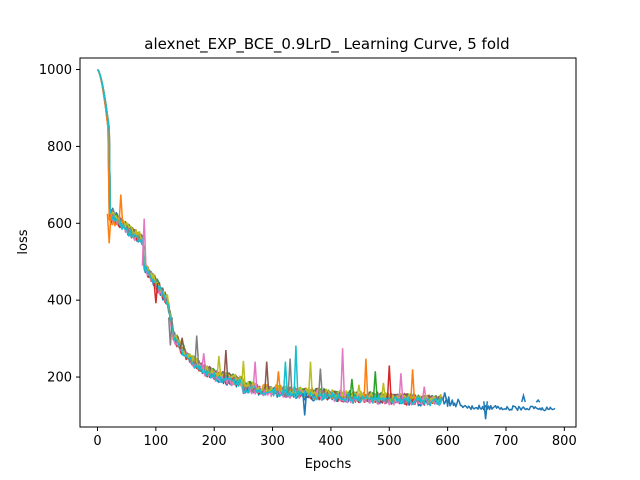 The image size is (640, 480). Describe the element at coordinates (155, 441) in the screenshot. I see `x-tick-label: 100` at that location.